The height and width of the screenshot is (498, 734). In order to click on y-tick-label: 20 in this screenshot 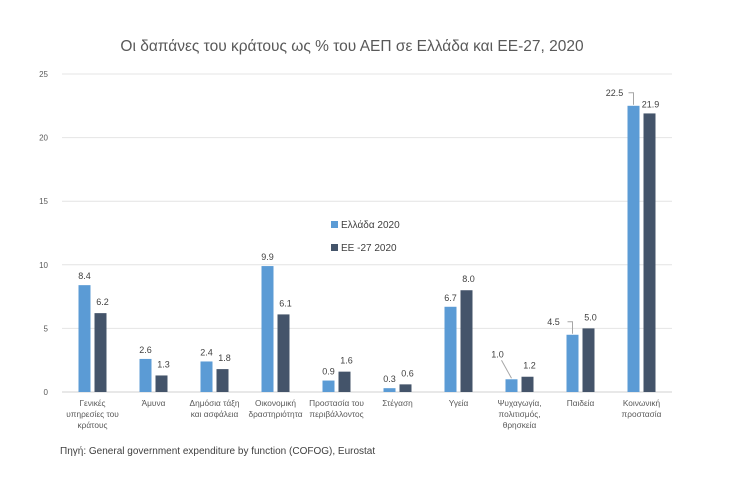, I will do `click(43, 138)`.